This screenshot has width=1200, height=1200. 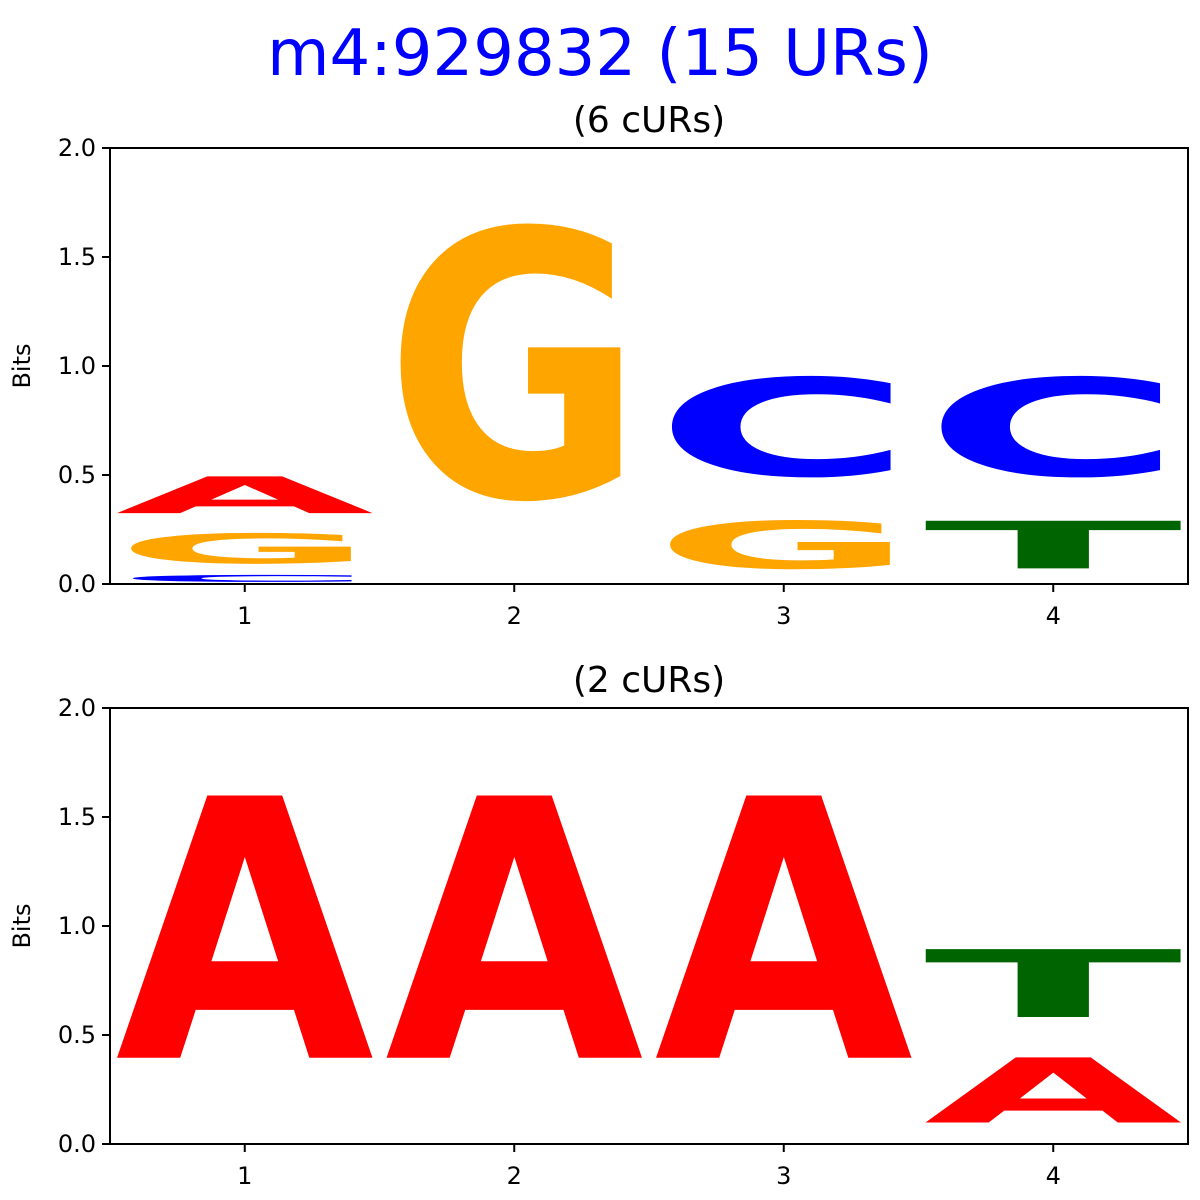 What do you see at coordinates (649, 680) in the screenshot?
I see `panel-title: (2 cURs)` at bounding box center [649, 680].